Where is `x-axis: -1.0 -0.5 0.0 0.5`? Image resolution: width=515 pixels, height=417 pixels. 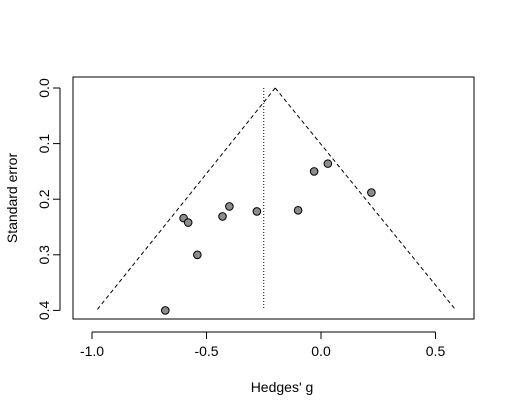
x-axis: -1.0 -0.5 0.0 0.5 is located at coordinates (263, 345).